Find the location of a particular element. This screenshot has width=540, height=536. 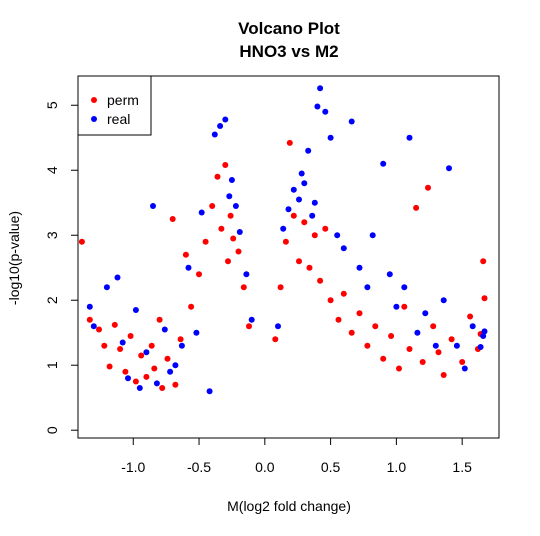

y-axis-label: -log10(p-value) is located at coordinates (14, 258).